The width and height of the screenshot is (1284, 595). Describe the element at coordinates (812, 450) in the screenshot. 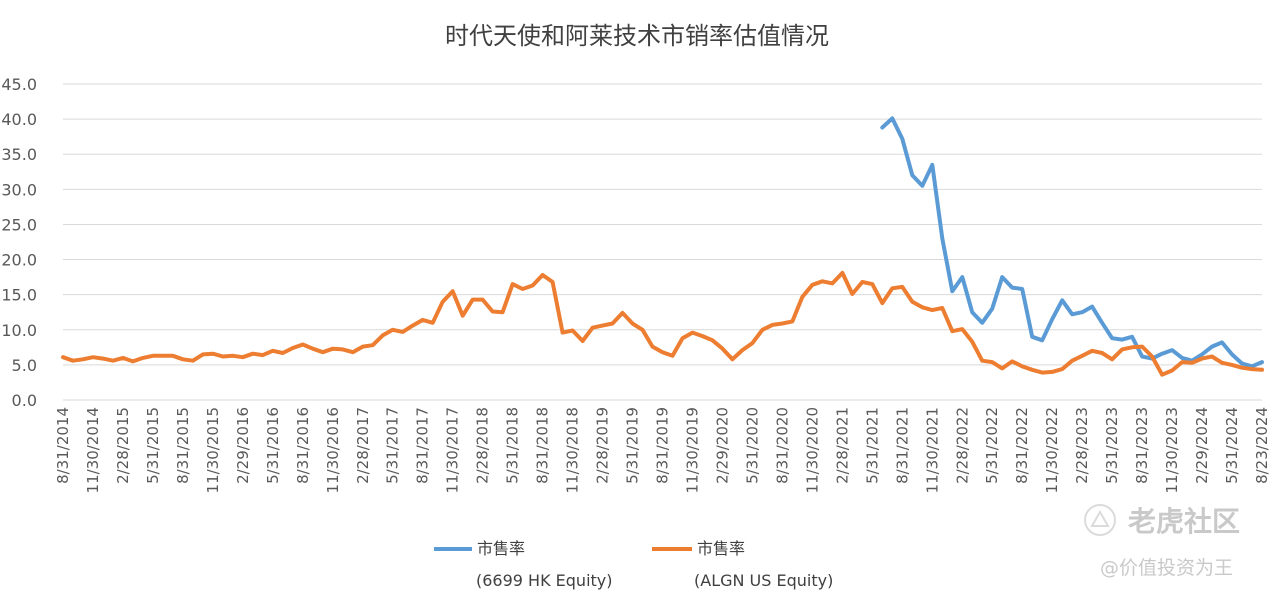

I see `x-tick-label: 11/30/2020` at that location.